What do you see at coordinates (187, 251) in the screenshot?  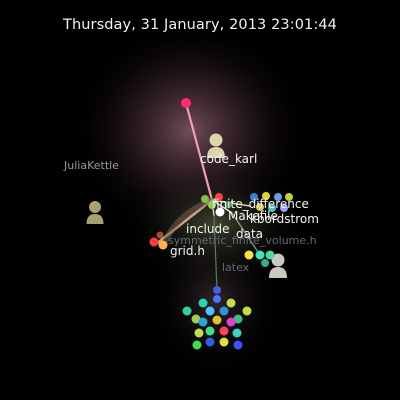 I see `file-label-grid: grid.h` at bounding box center [187, 251].